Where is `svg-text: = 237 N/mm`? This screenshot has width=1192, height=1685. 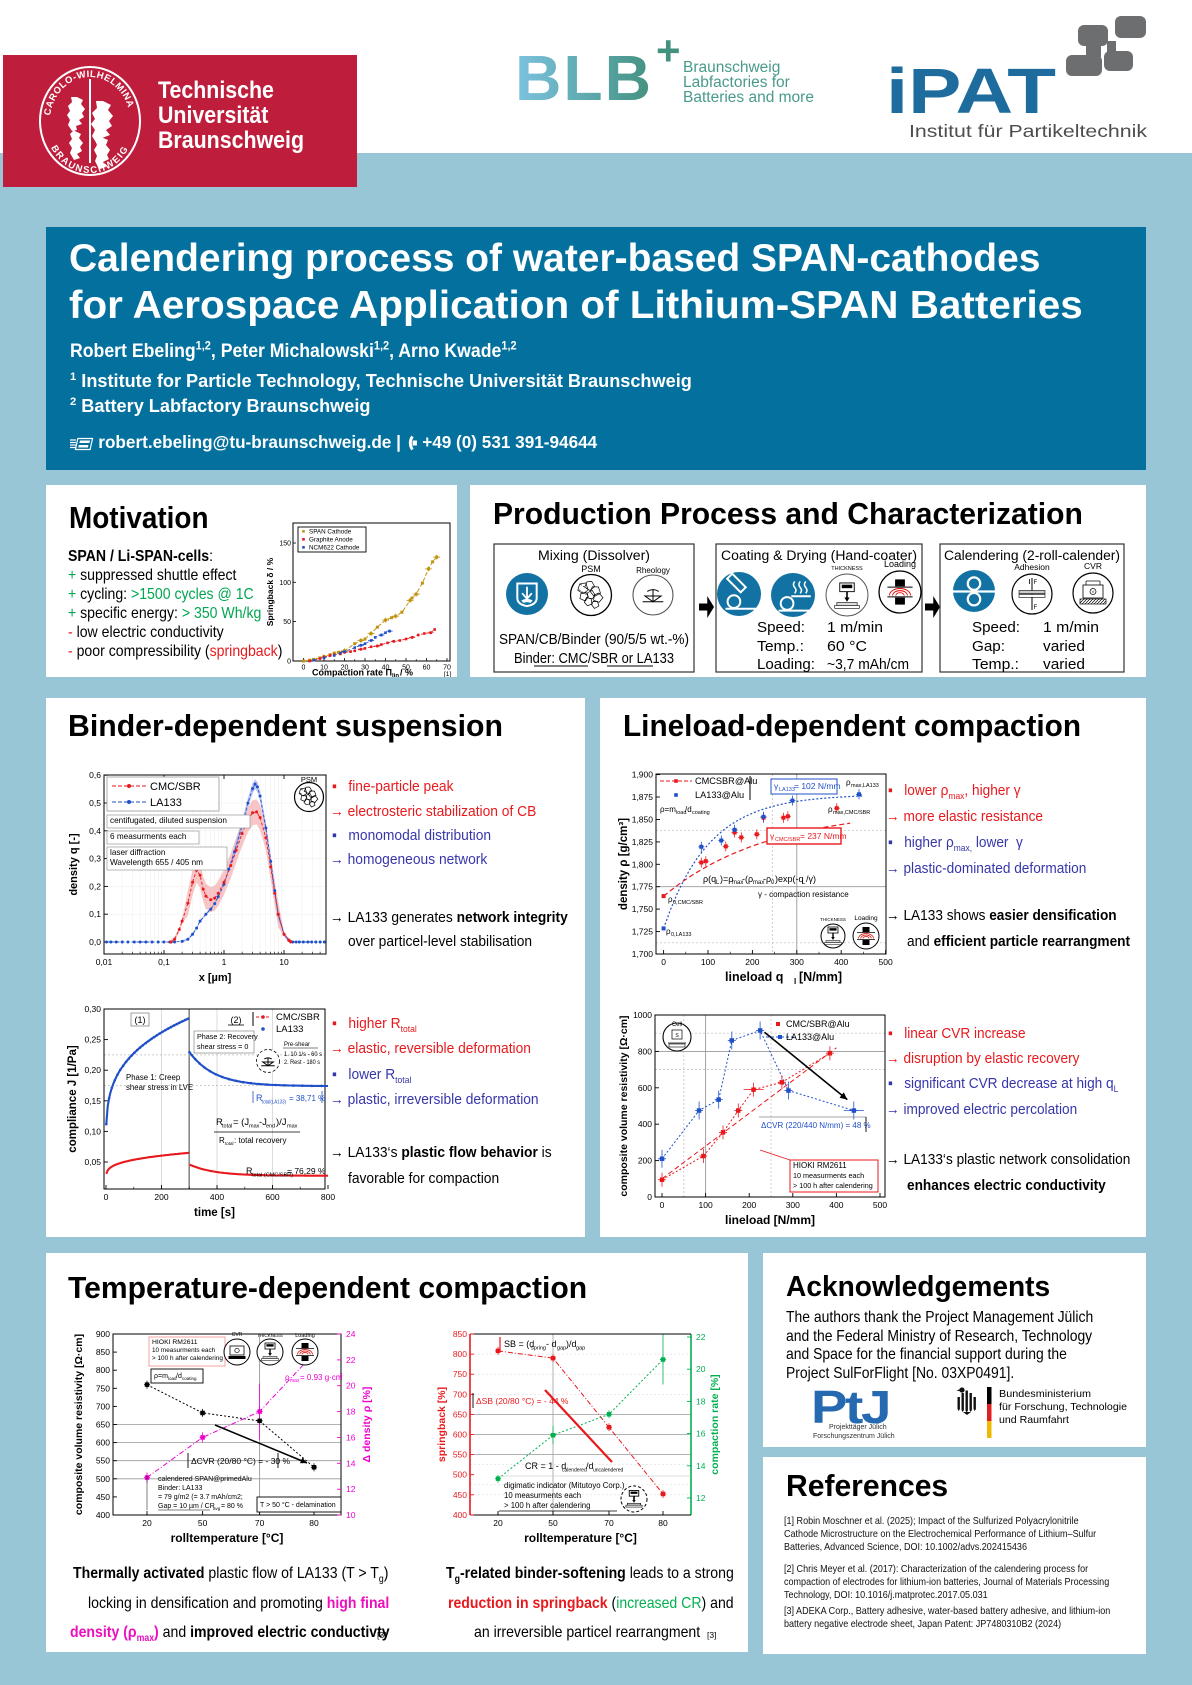
svg-text: = 237 N/mm is located at coordinates (823, 836).